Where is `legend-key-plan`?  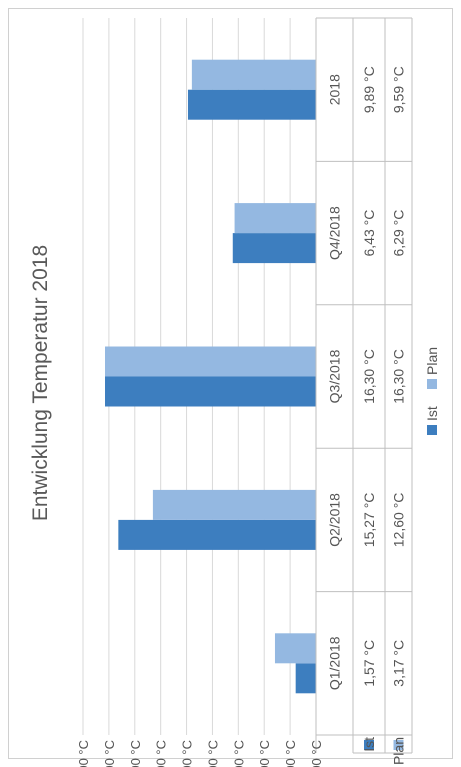
legend-key-plan is located at coordinates (432, 384).